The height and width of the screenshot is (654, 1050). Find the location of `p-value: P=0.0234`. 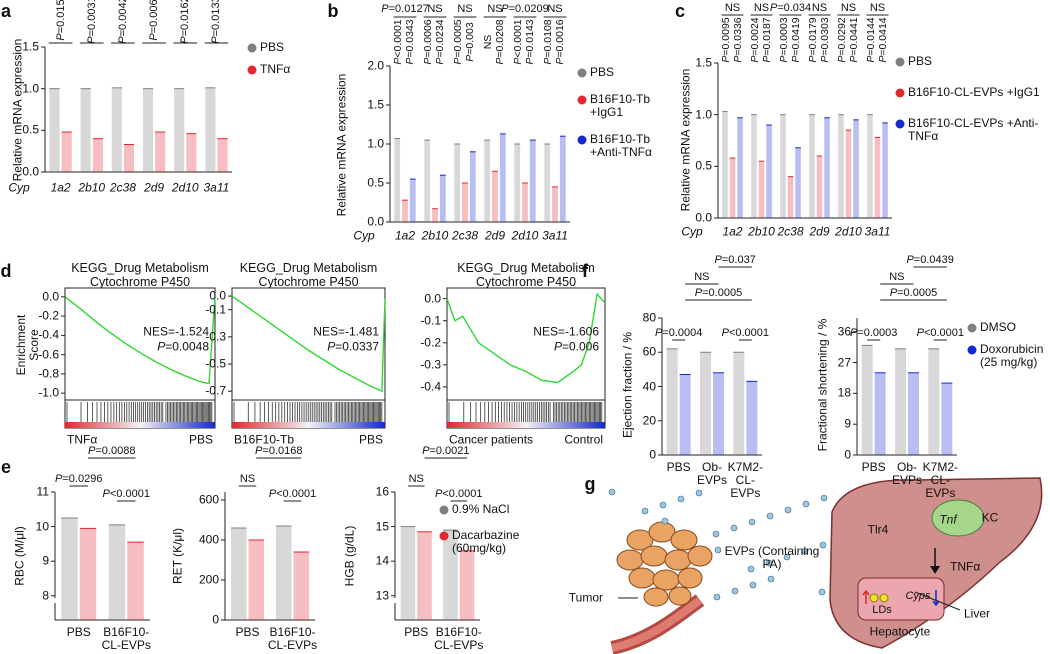

p-value: P=0.0234 is located at coordinates (440, 42).